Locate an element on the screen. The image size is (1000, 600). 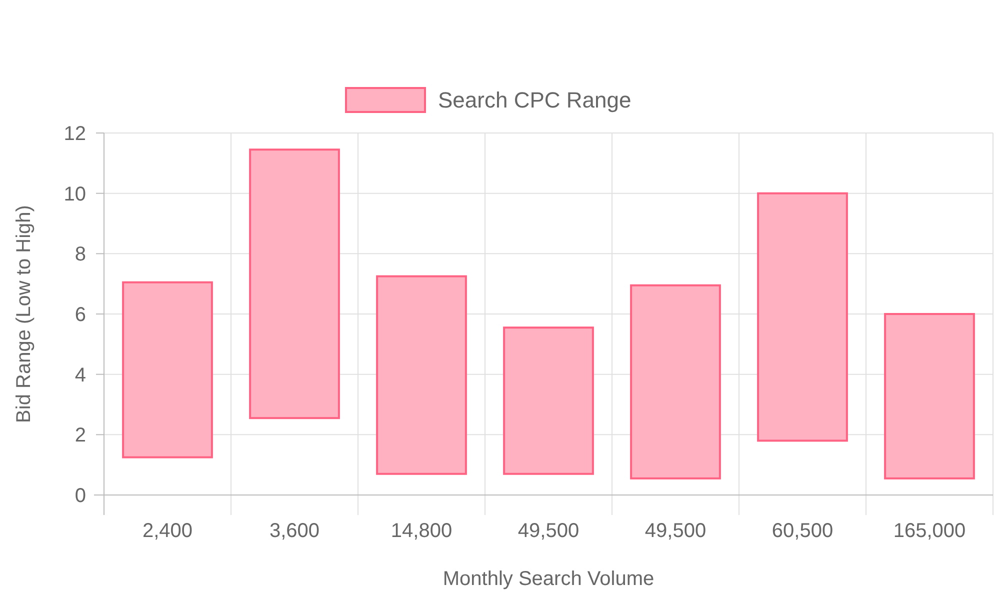
legend-label: Search CPC Range is located at coordinates (535, 100).